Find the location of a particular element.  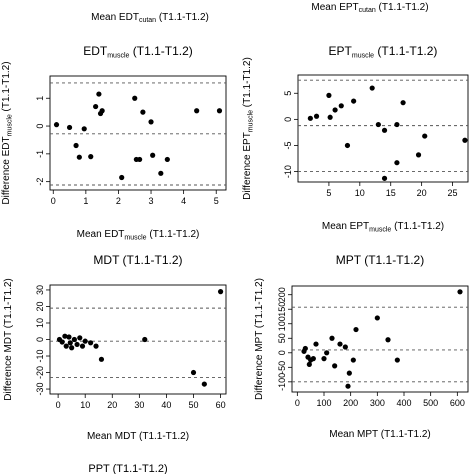

x-axis-label: Mean MDT (T1.1-T1.2) is located at coordinates (138, 436).